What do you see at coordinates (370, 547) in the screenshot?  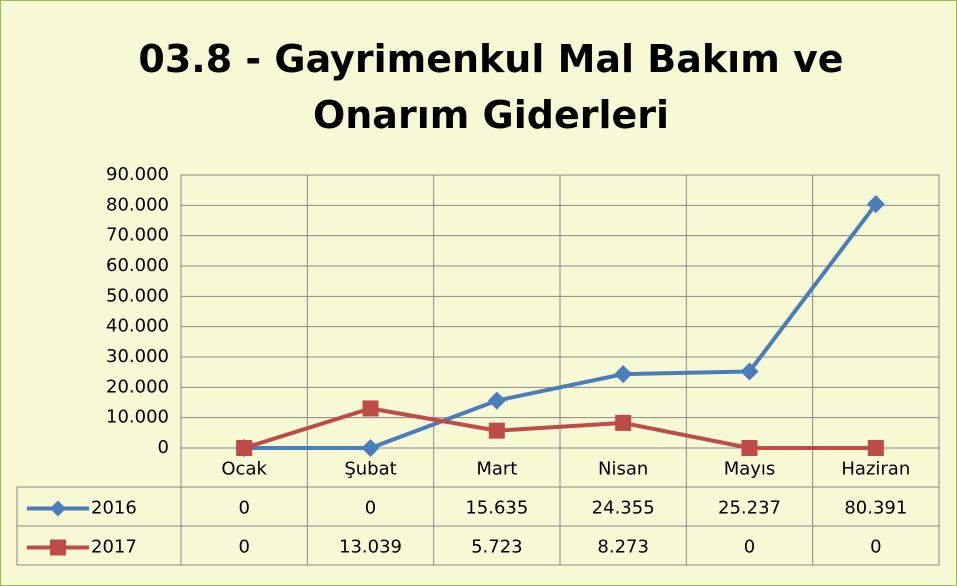 I see `table-value: 13.039` at bounding box center [370, 547].